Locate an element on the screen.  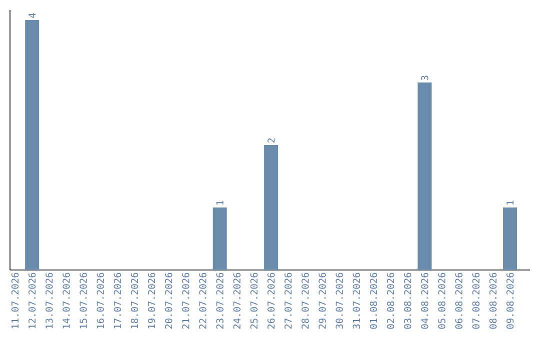
x-tick-label: 30.07.2026 is located at coordinates (339, 300).